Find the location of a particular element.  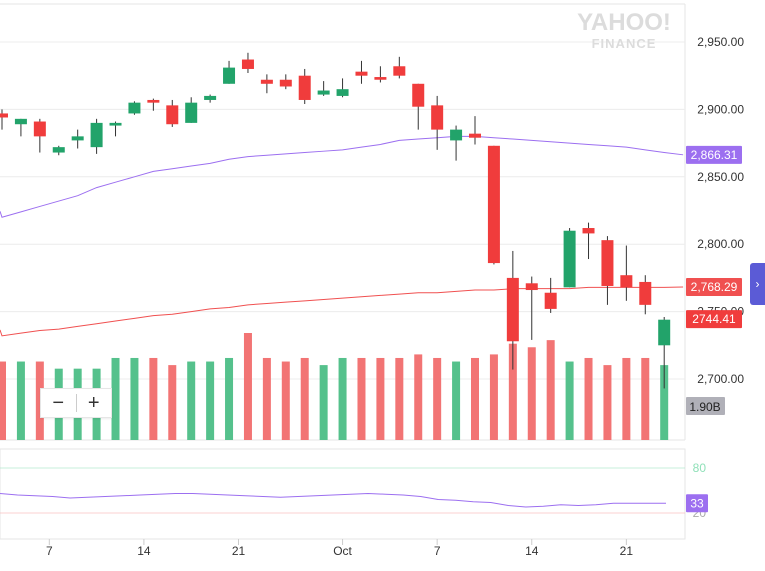

indicator-line is located at coordinates (333, 500).